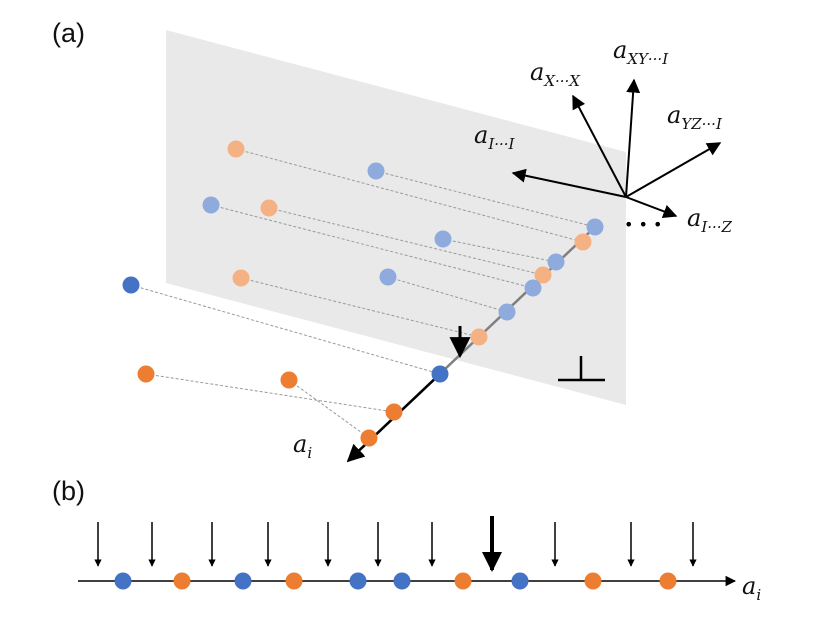 The width and height of the screenshot is (830, 623). I want to click on panel-b-arrows, so click(395, 544).